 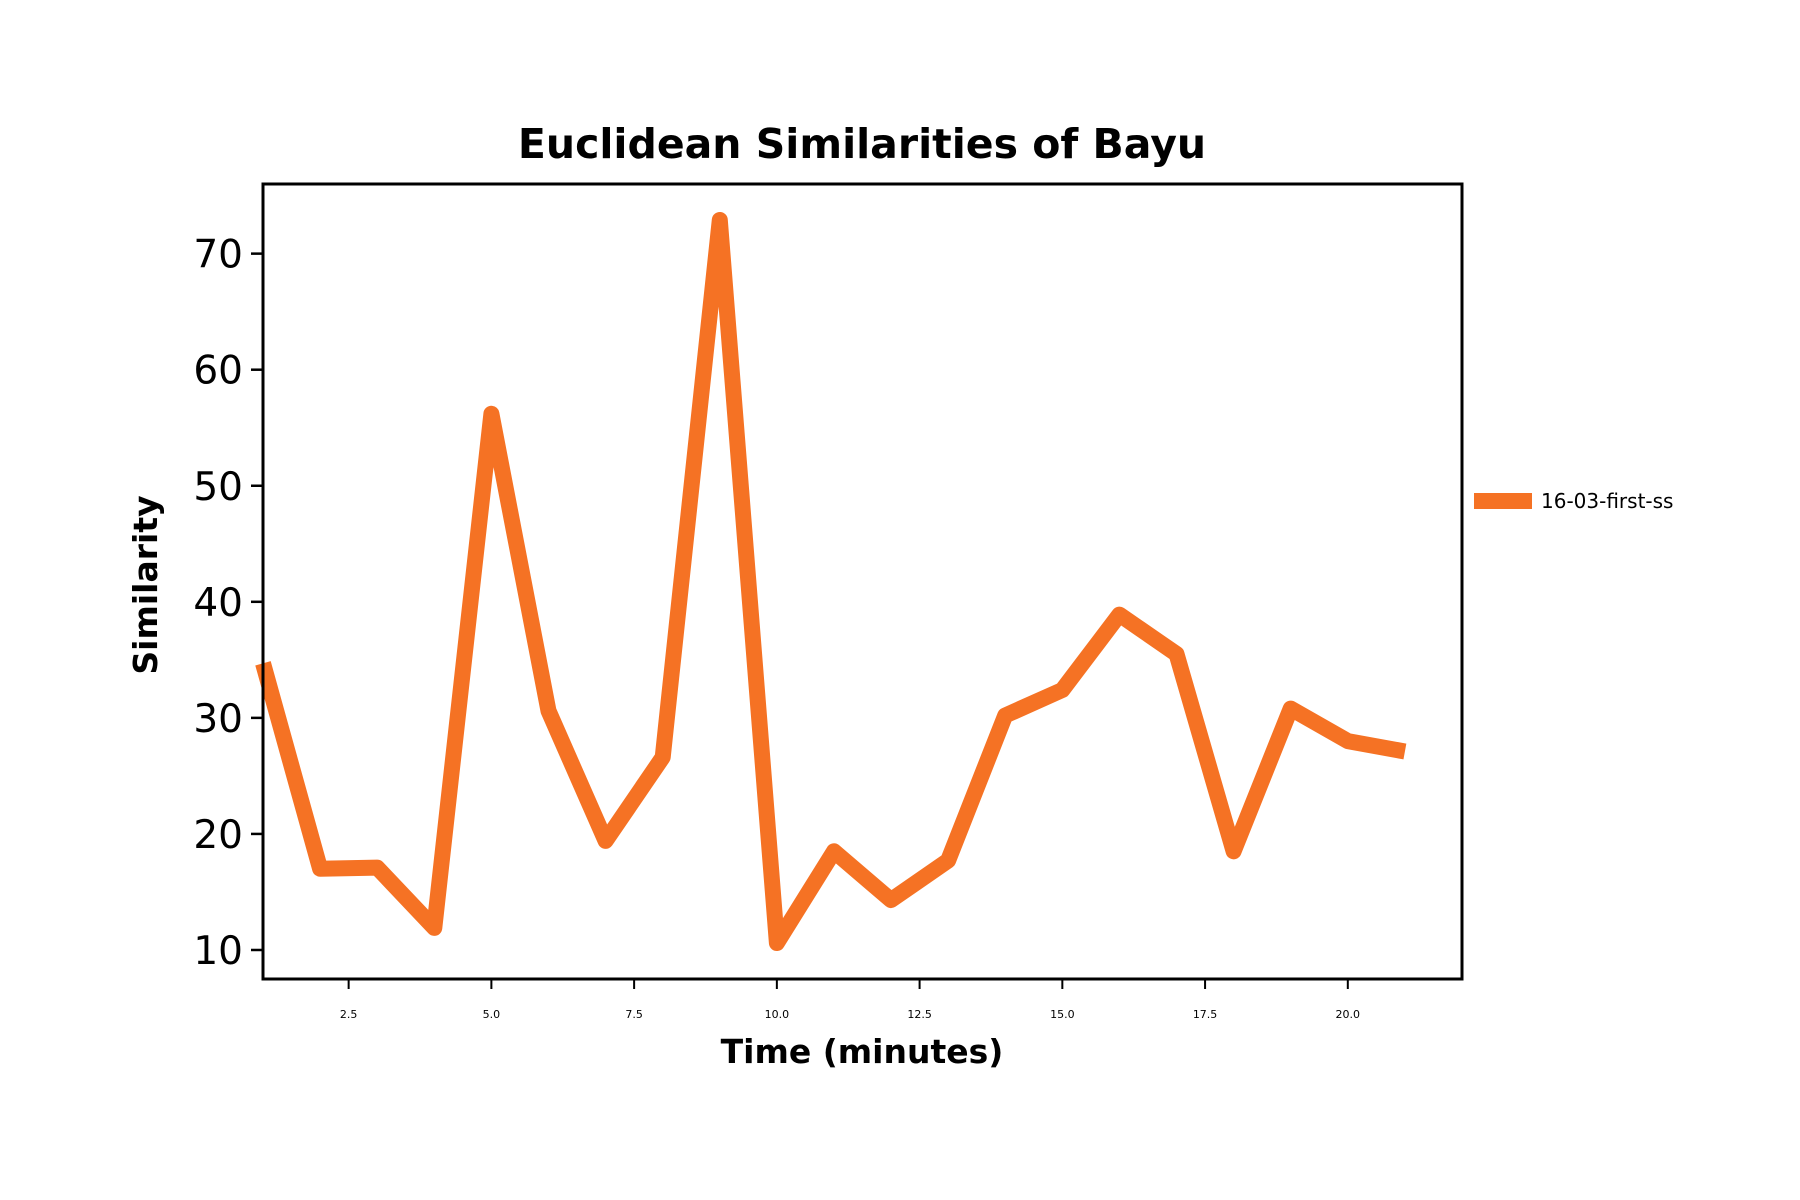 I want to click on y-axis-label: Similarity, so click(x=145, y=584).